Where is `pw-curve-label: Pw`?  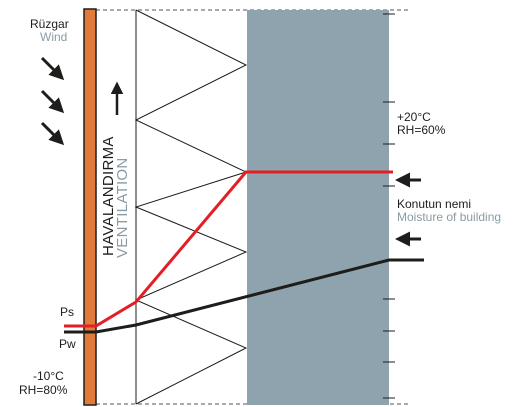
pw-curve-label: Pw is located at coordinates (67, 344).